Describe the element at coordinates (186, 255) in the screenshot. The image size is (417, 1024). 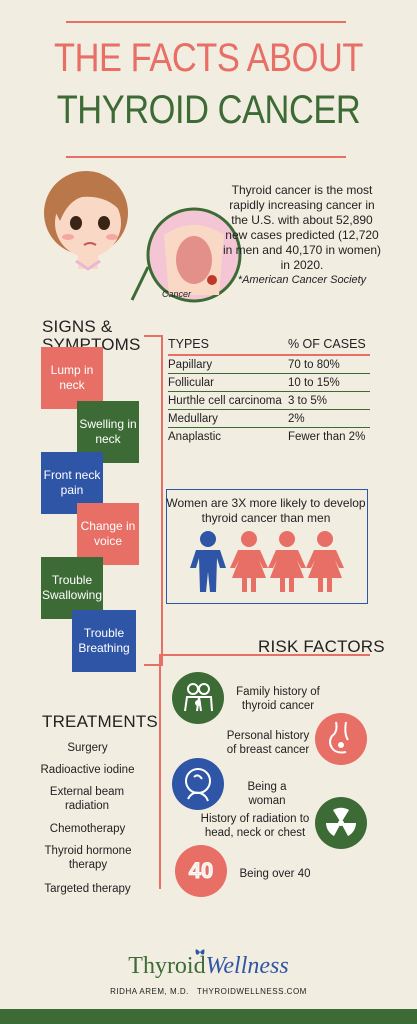
I see `thyroid-magnifier-icon` at that location.